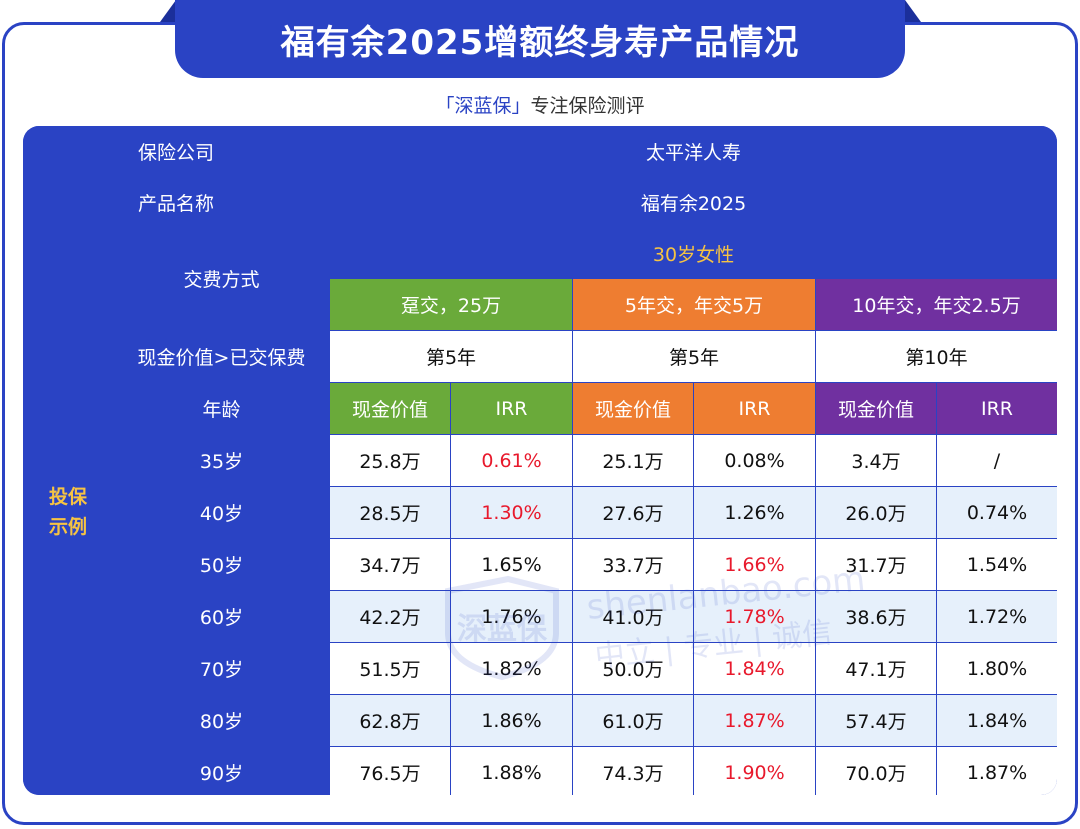 This screenshot has width=1080, height=829. Describe the element at coordinates (67, 496) in the screenshot. I see `side-label-line1: 投保` at that location.